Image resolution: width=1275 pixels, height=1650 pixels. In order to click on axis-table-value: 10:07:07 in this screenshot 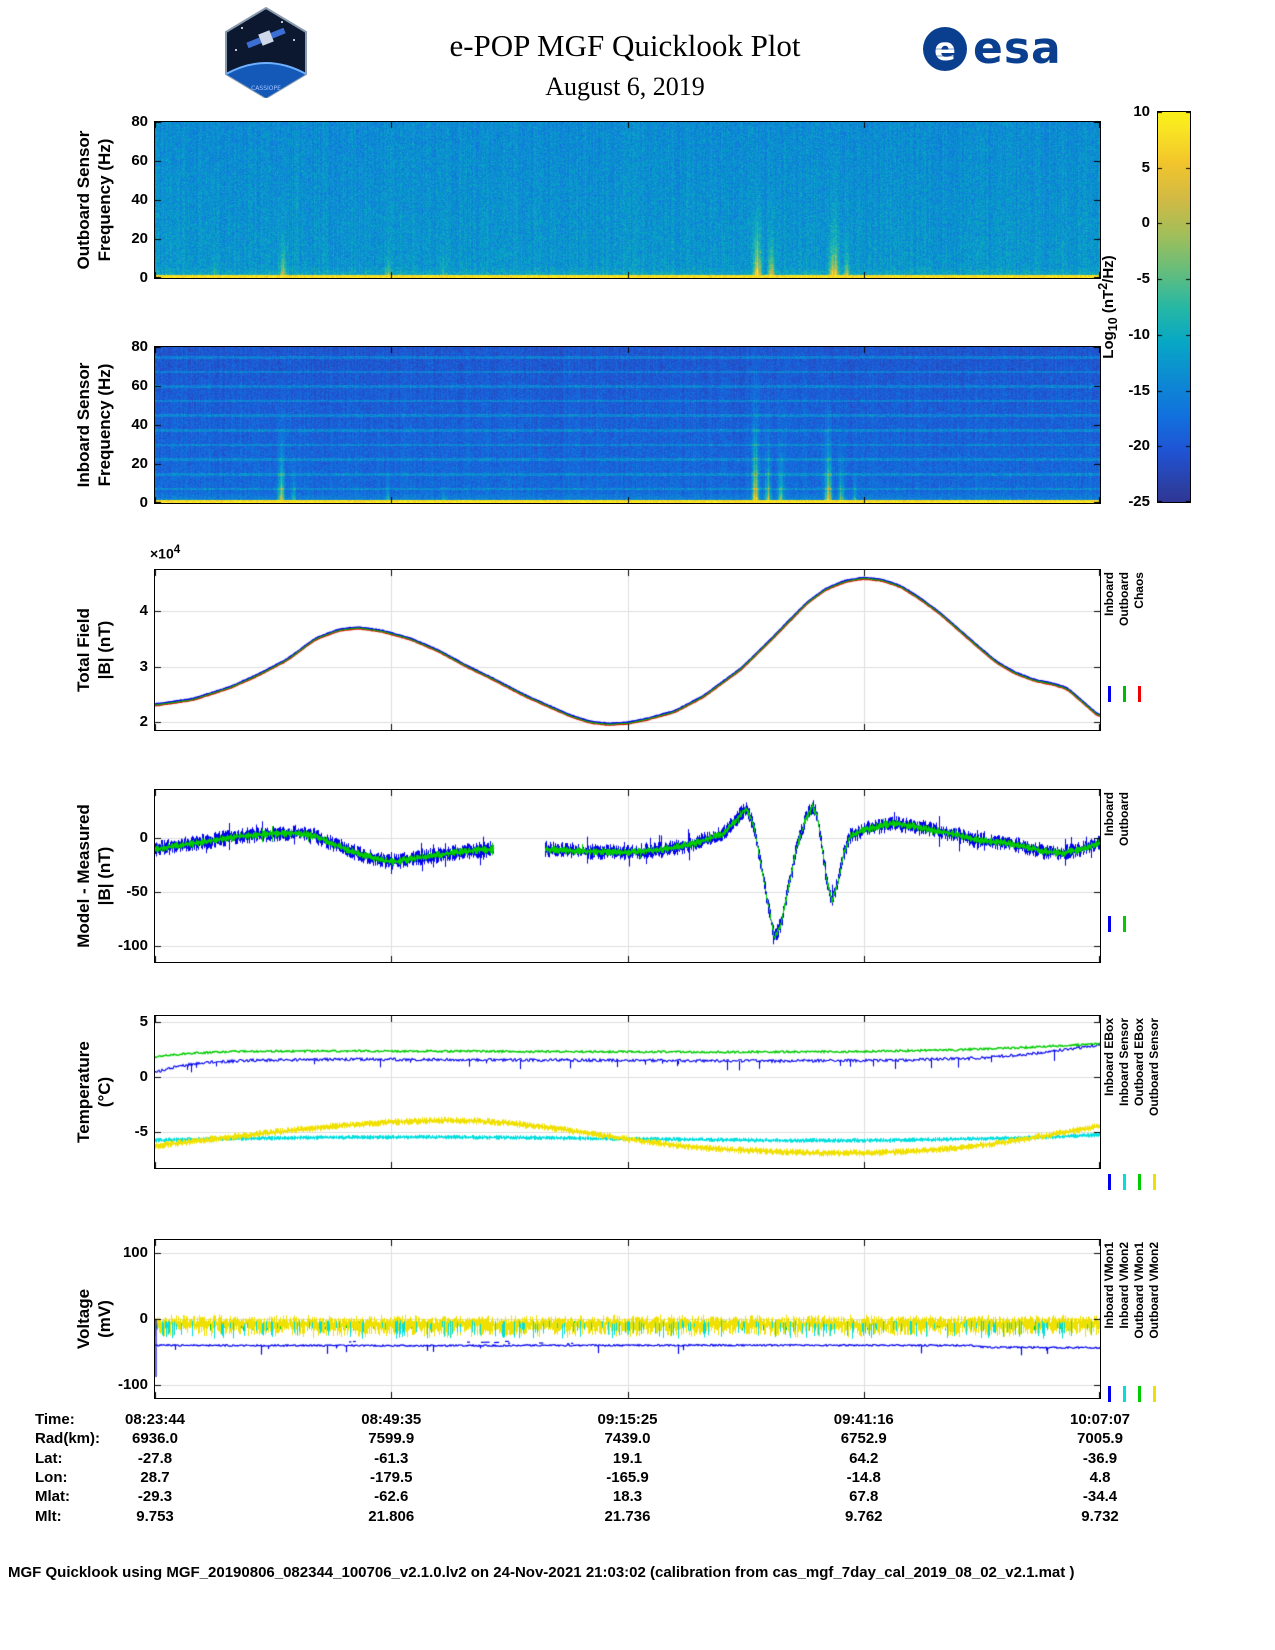, I will do `click(1100, 1419)`.